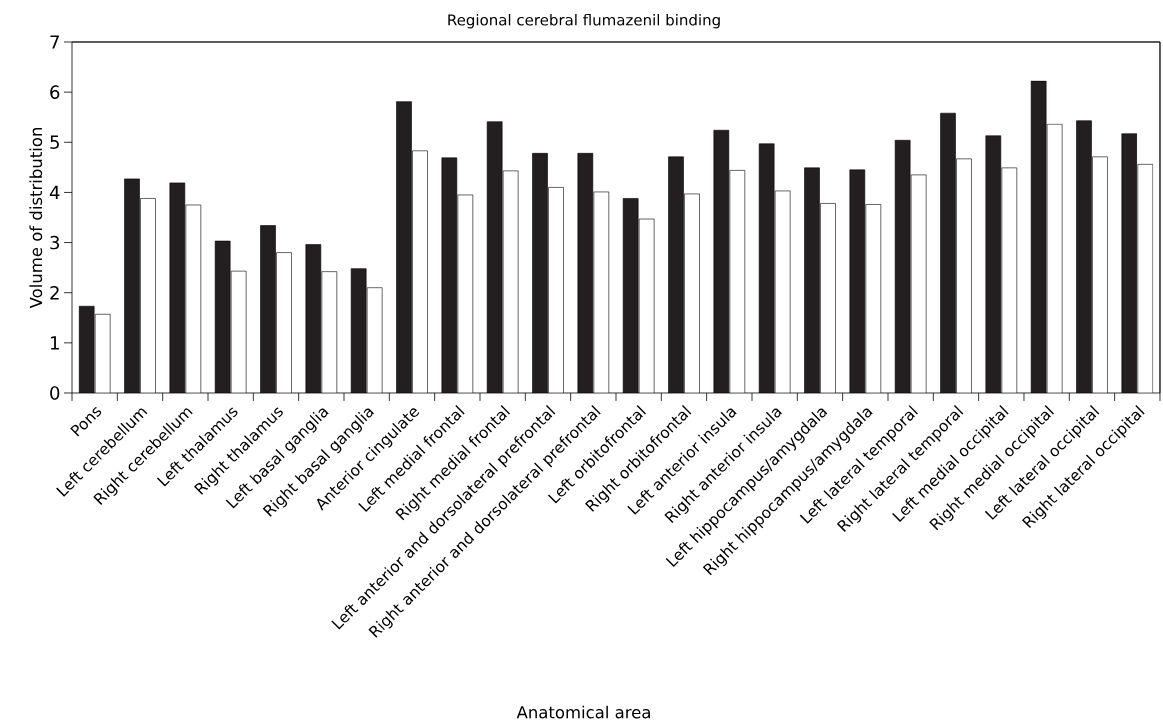 The height and width of the screenshot is (725, 1163). What do you see at coordinates (54, 192) in the screenshot?
I see `y-tick-label: 4` at bounding box center [54, 192].